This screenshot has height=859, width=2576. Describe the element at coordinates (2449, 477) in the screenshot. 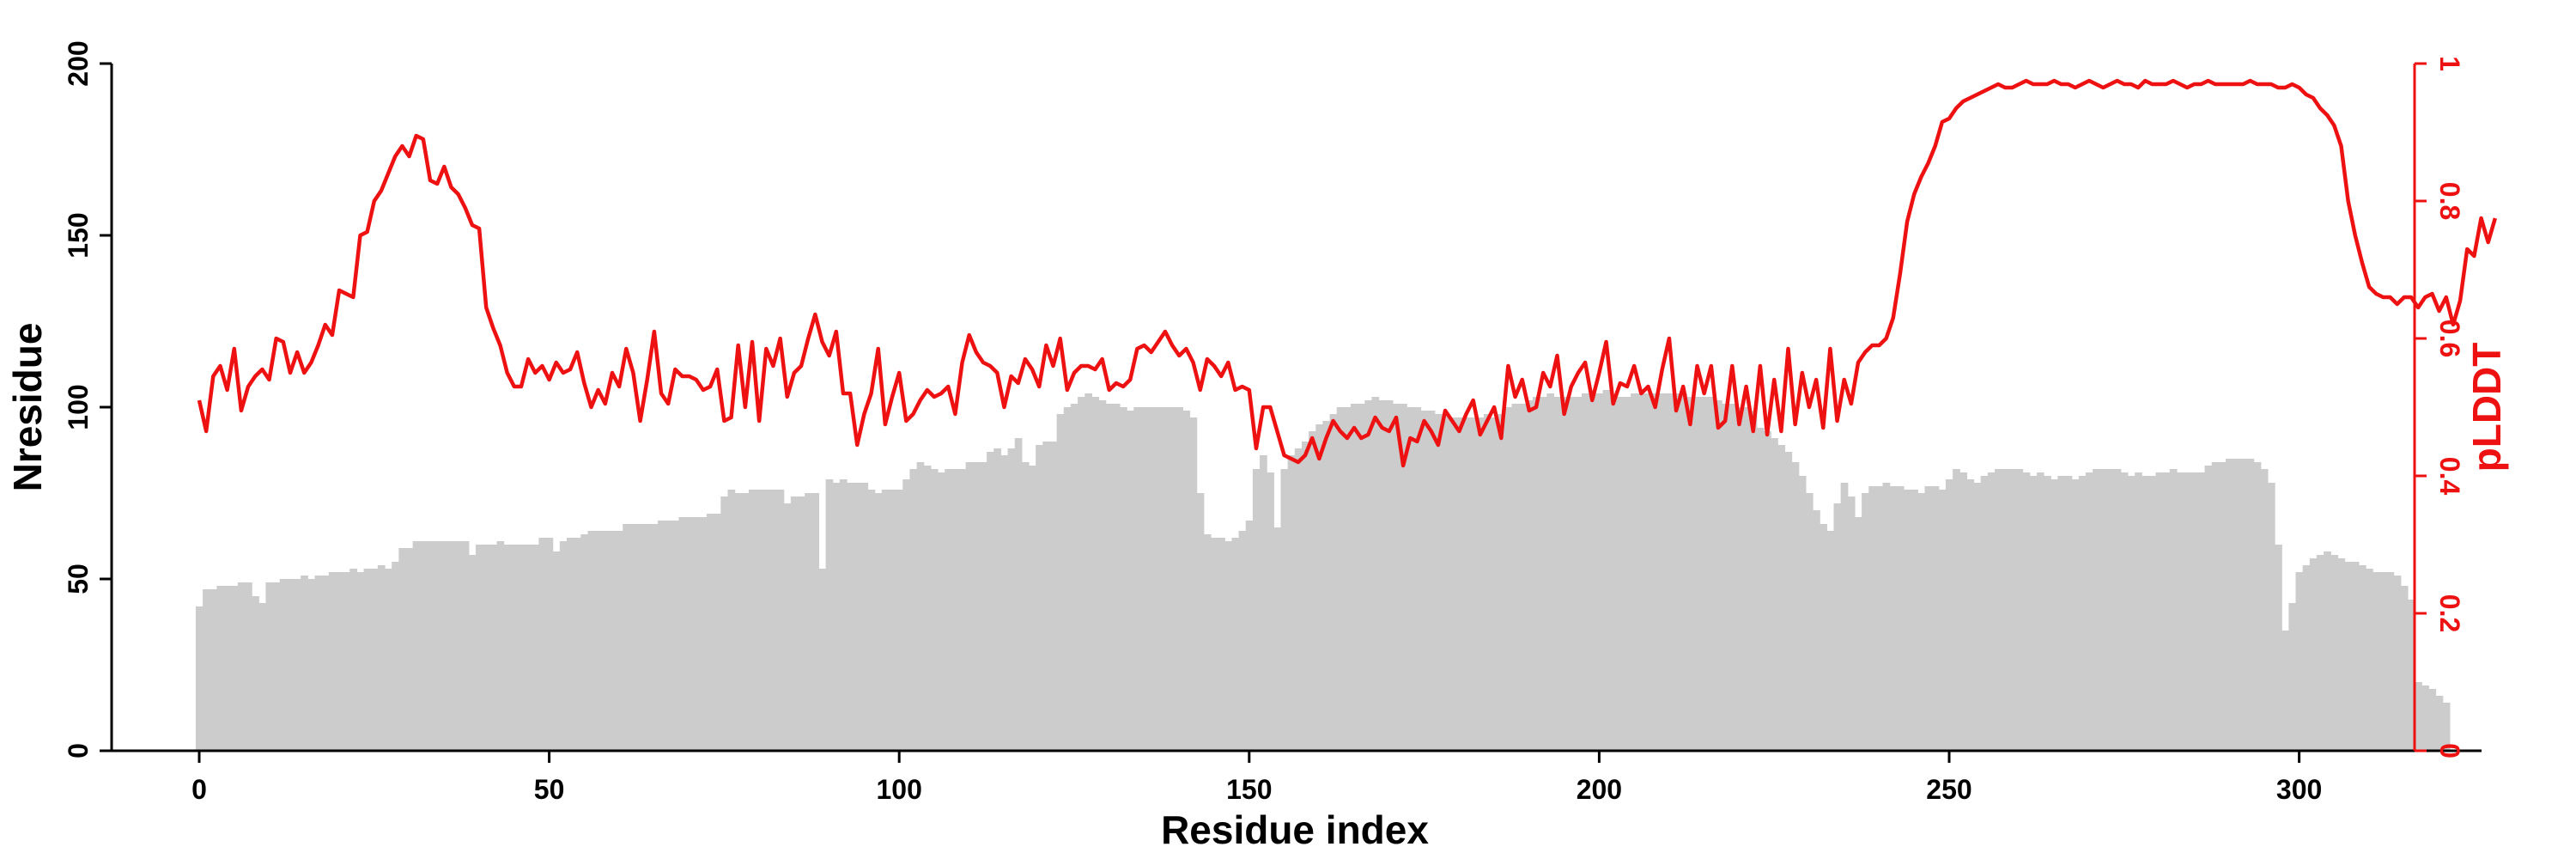

I see `y2-tick-label: 0.4` at that location.